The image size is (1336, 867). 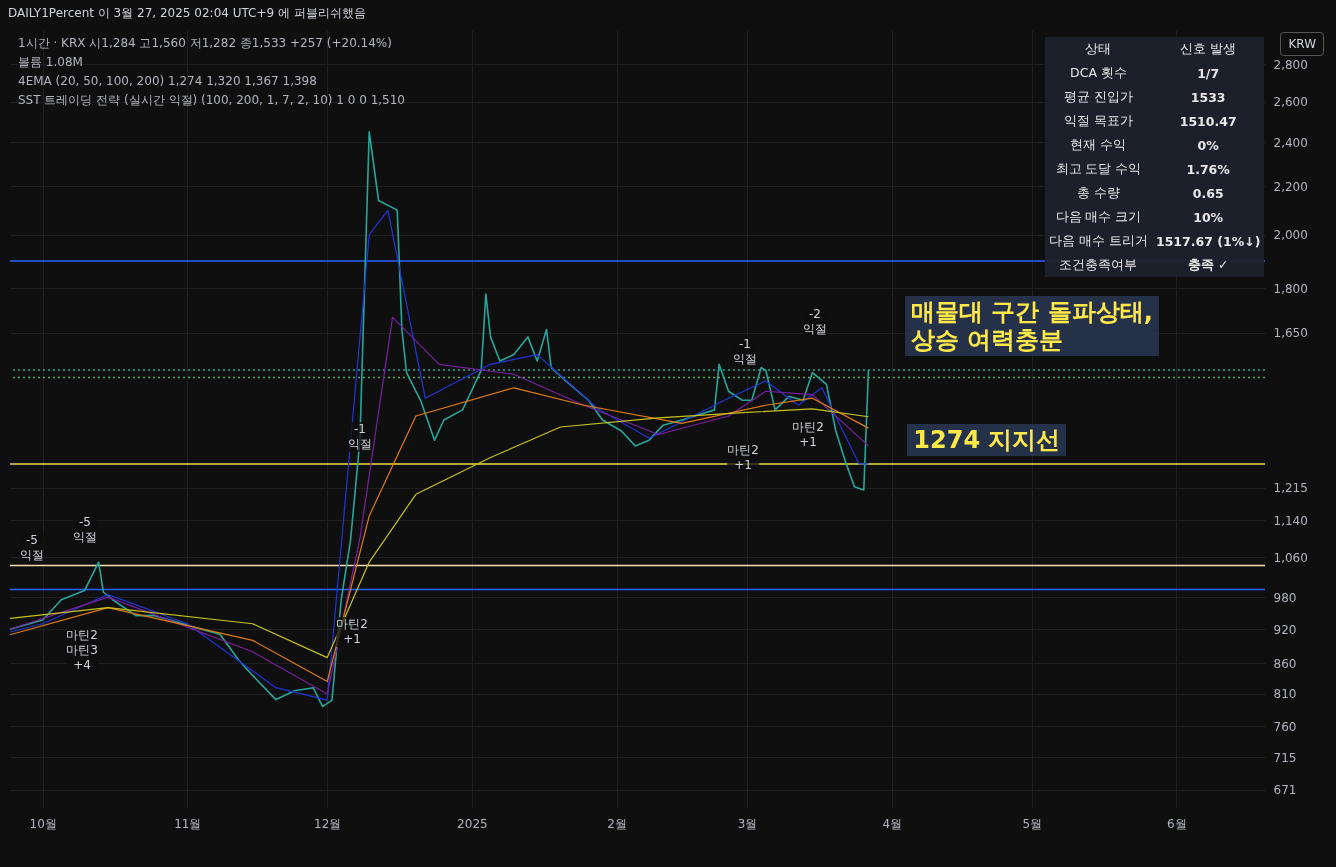 I want to click on x-tick-label: 6월, so click(x=1177, y=823).